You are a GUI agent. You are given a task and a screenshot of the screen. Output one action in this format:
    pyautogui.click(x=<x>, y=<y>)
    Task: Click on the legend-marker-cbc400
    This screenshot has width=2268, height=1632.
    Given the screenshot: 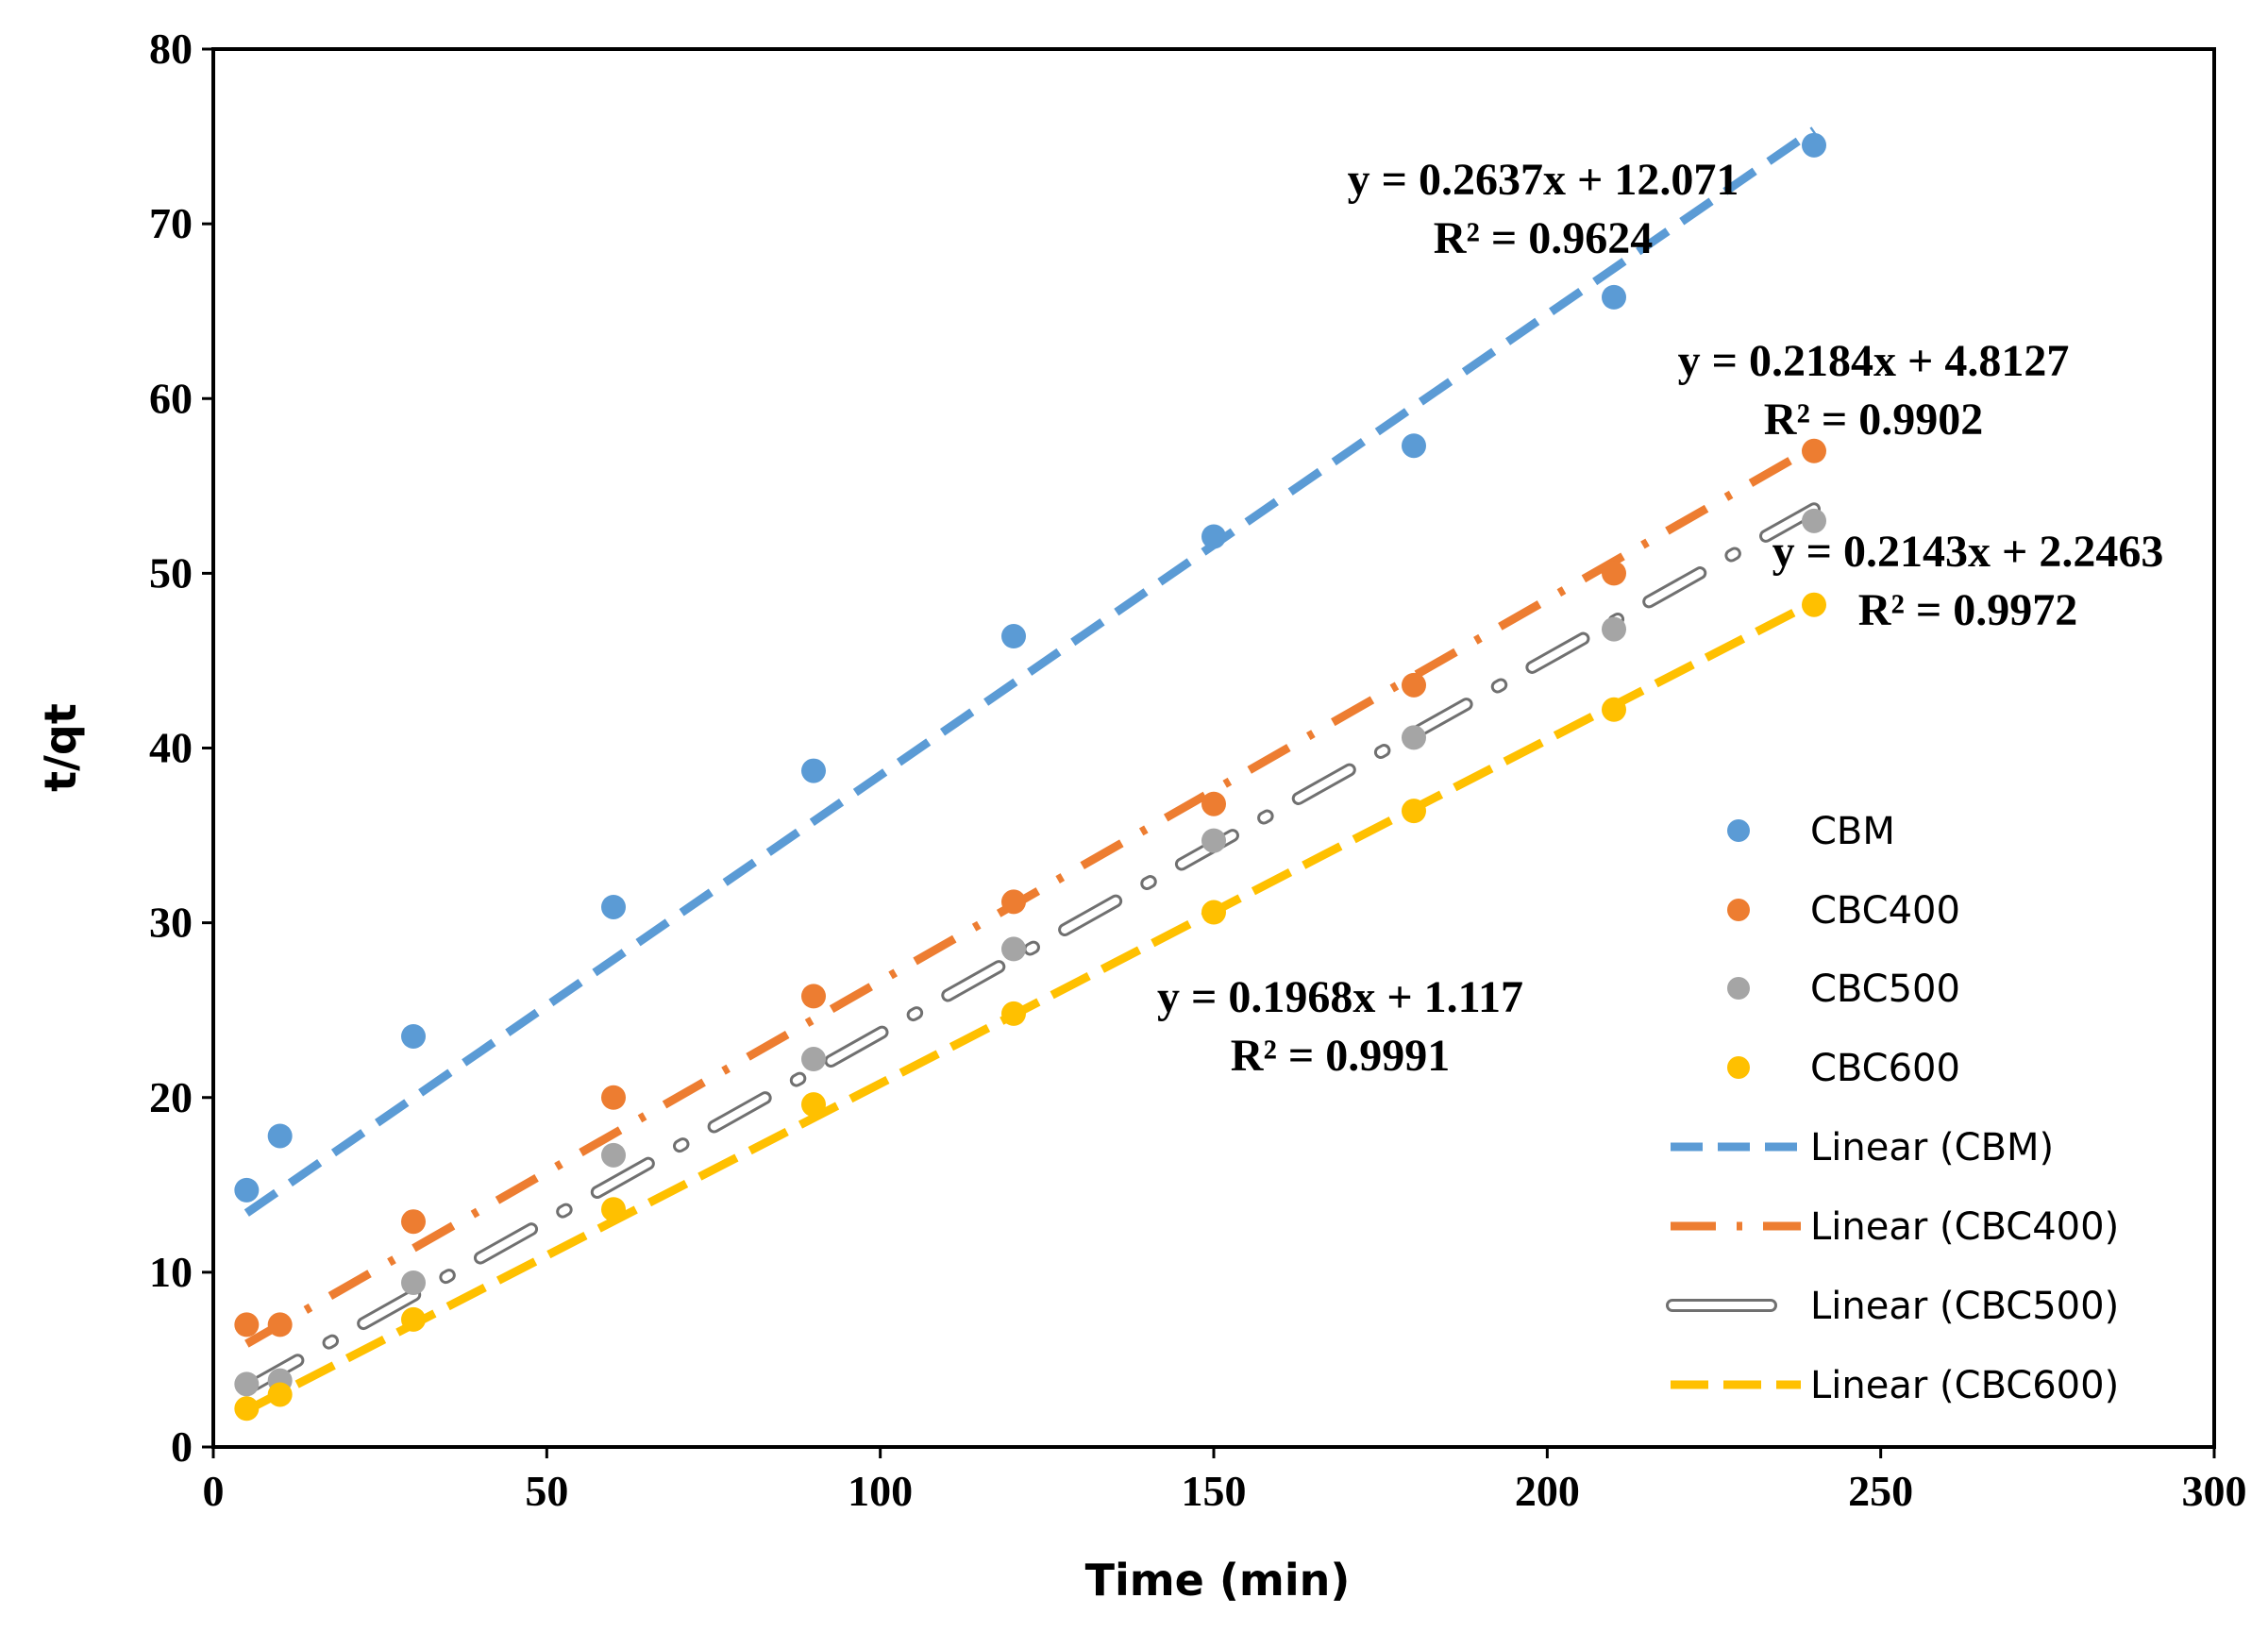 What is the action you would take?
    pyautogui.click(x=1738, y=910)
    